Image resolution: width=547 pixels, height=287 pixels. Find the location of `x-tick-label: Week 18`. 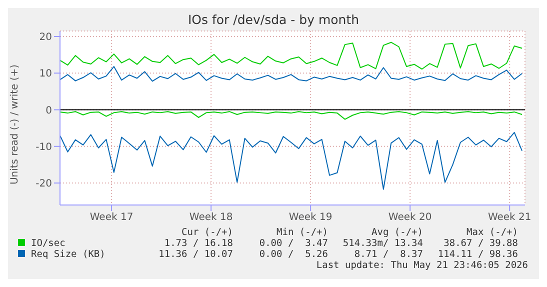

x-tick-label: Week 18 is located at coordinates (211, 218).